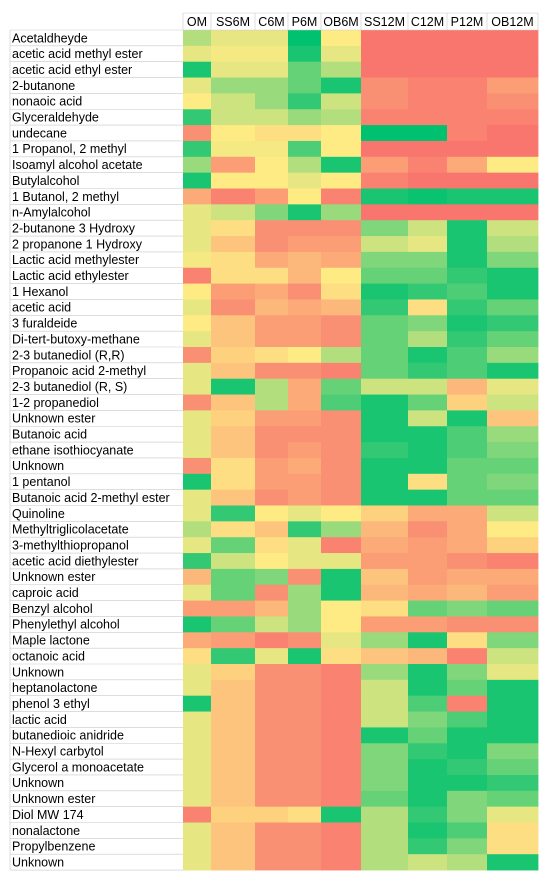  Describe the element at coordinates (70, 545) in the screenshot. I see `row-label: 3-methylthiopropanol` at that location.